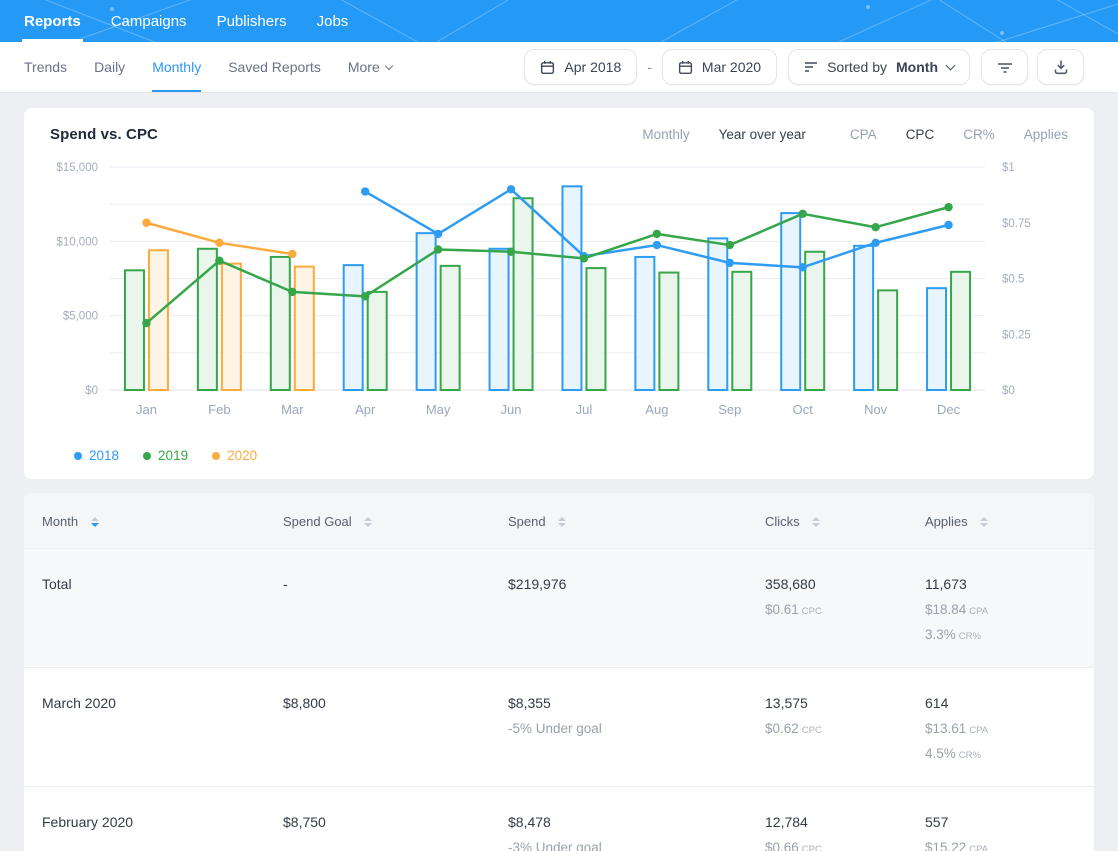 This screenshot has width=1118, height=851. Describe the element at coordinates (815, 320) in the screenshot. I see `bar-2019-Oct` at that location.